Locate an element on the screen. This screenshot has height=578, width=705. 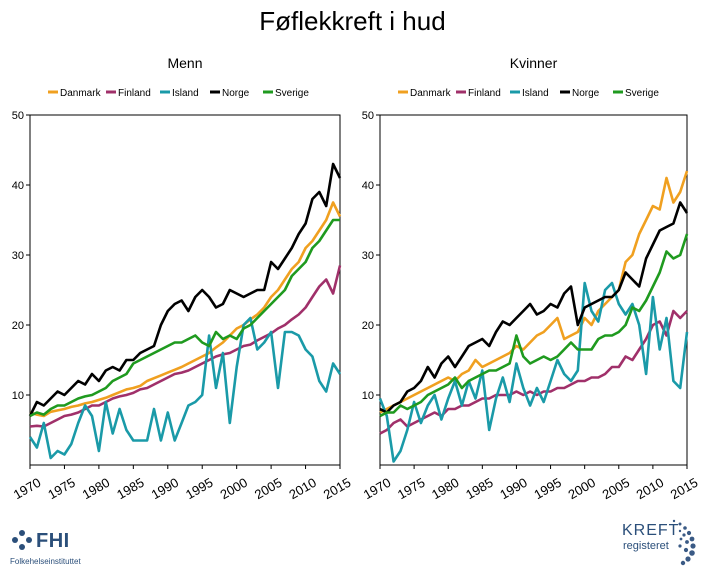
fhi-logo is located at coordinates (63, 546).